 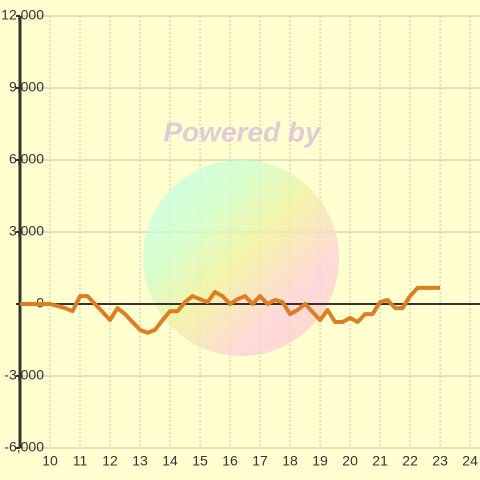 I want to click on y-tick-label: 3,000, so click(x=26, y=231).